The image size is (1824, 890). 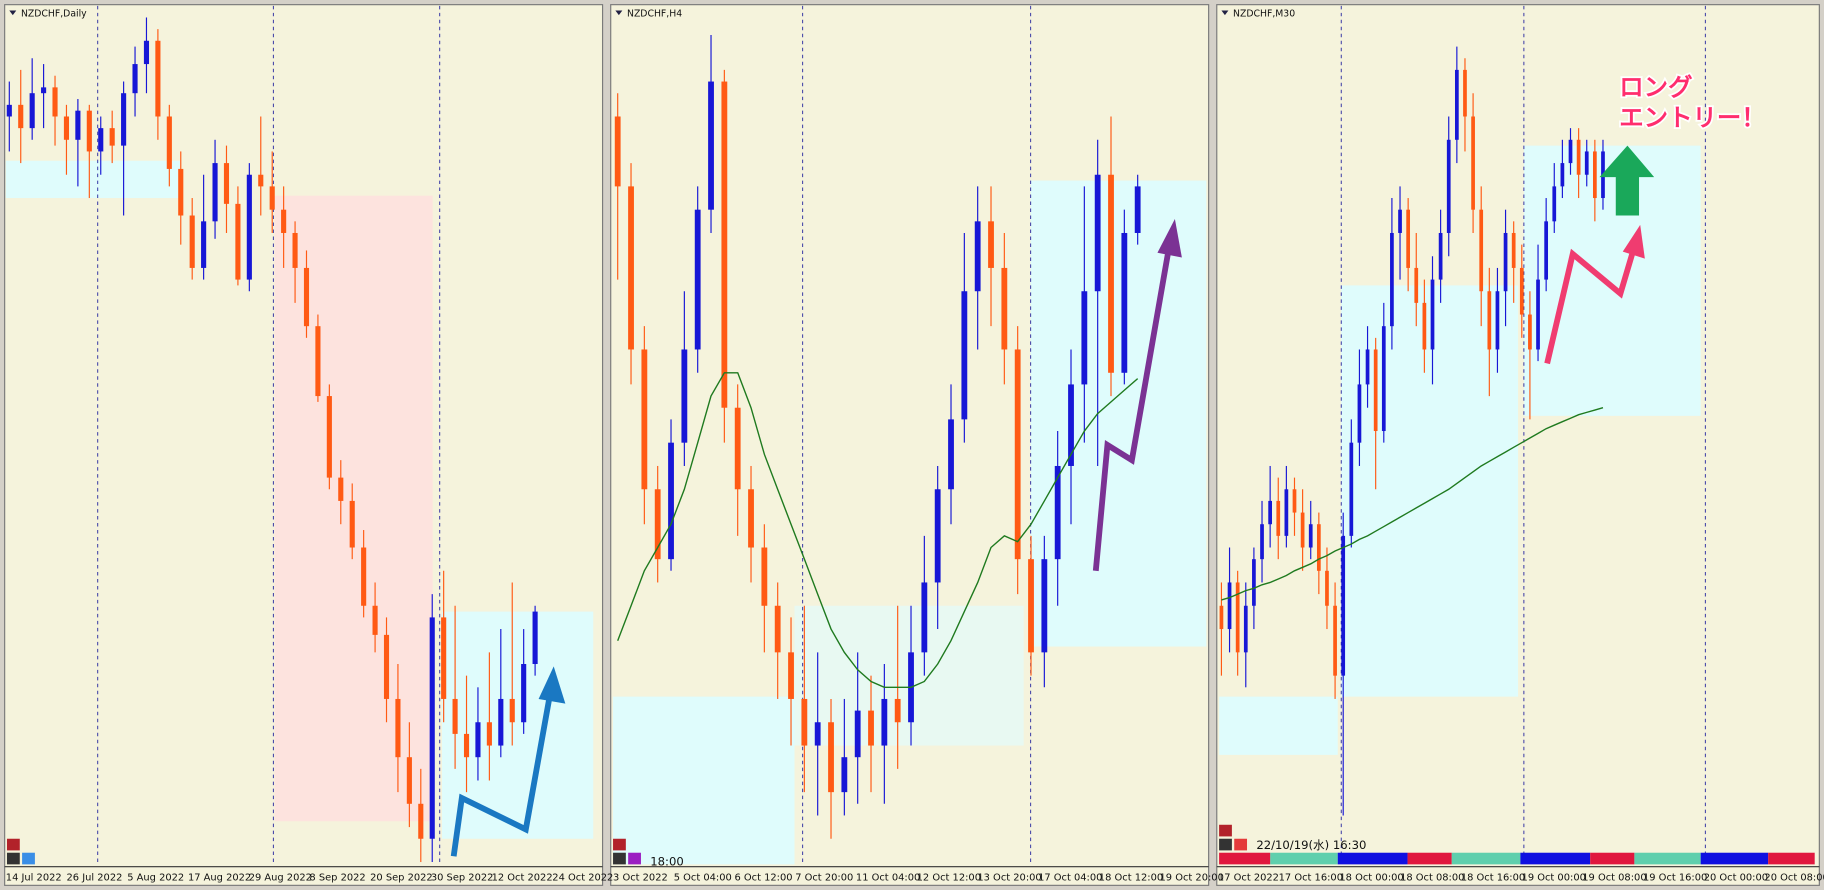 I want to click on x-tick-label: 19 Oct 00:00, so click(x=1554, y=878).